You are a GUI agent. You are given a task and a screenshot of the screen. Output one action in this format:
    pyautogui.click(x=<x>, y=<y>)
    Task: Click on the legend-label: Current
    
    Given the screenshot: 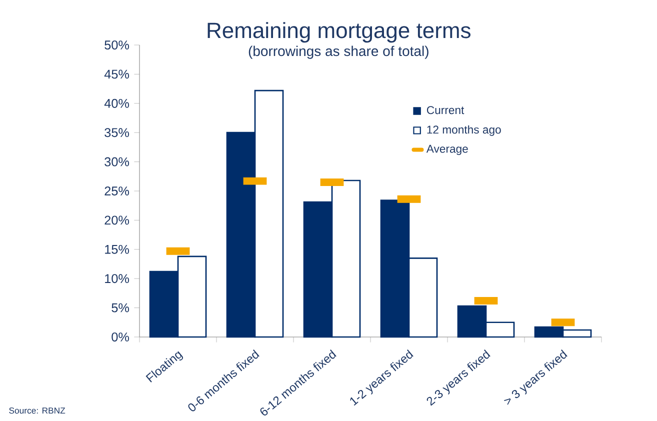 What is the action you would take?
    pyautogui.click(x=445, y=110)
    